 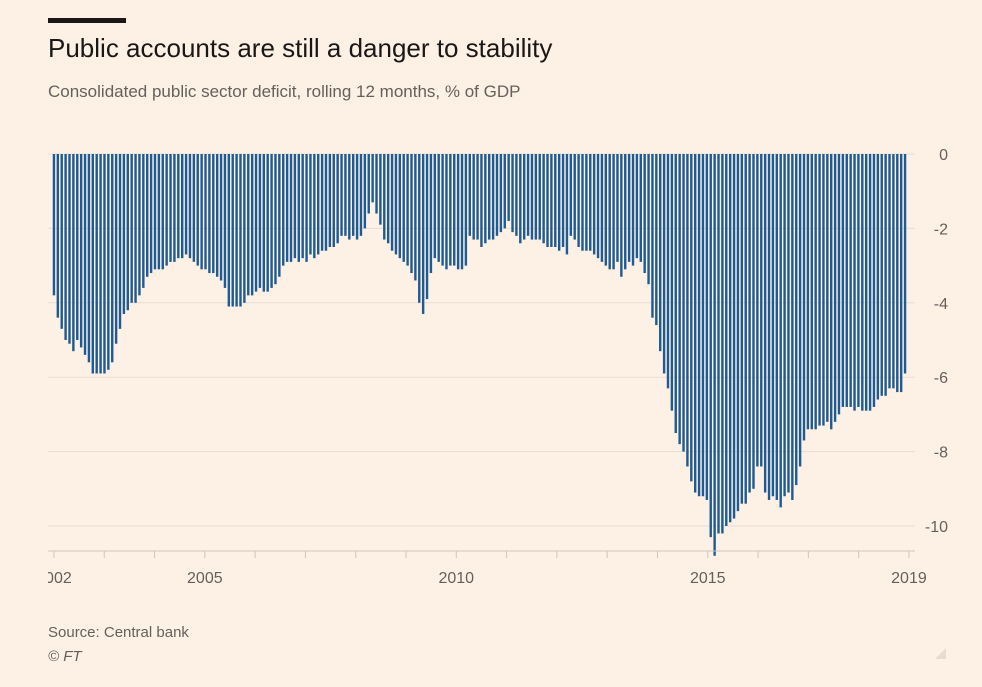 What do you see at coordinates (909, 578) in the screenshot?
I see `x-tick-label: 2019` at bounding box center [909, 578].